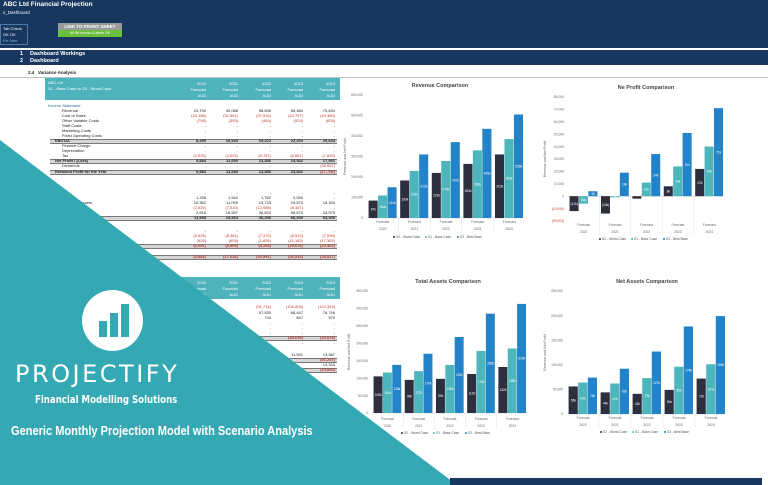  I want to click on table-cell: (35,657), so click(327, 165).